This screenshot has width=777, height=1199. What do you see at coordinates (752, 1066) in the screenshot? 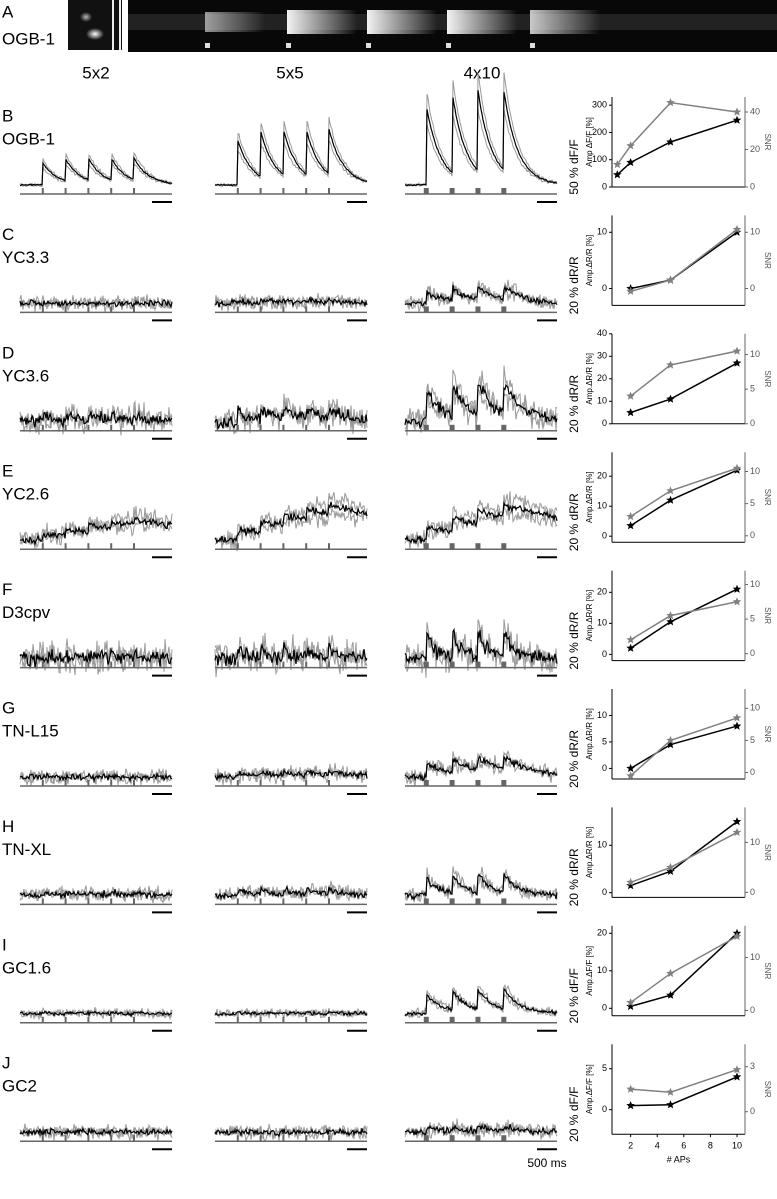
I see `y2-tick-label: 3` at bounding box center [752, 1066].